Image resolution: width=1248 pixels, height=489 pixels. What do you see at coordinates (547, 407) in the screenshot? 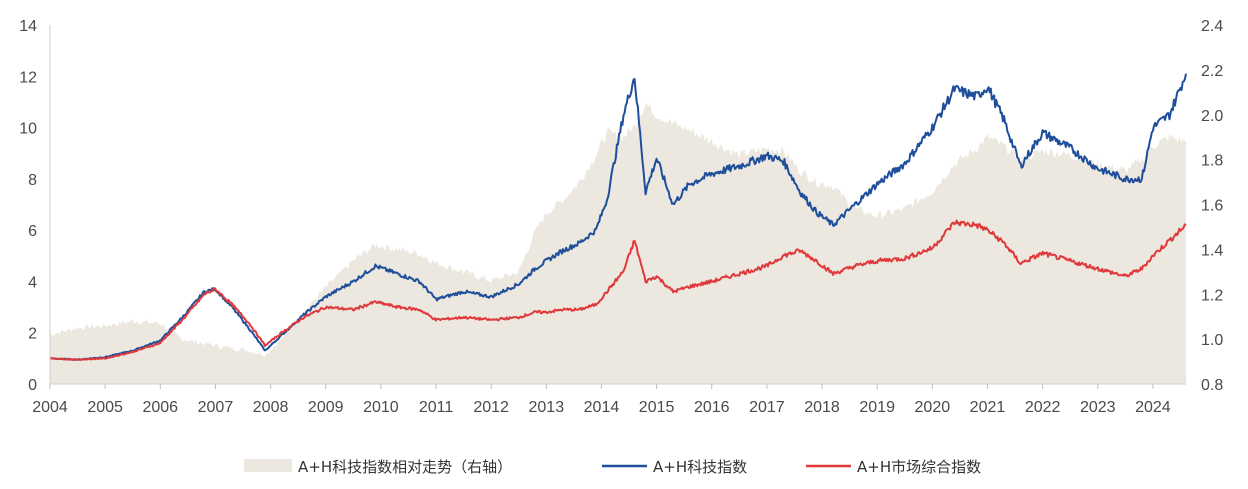
I see `x-tick-label: 2013` at bounding box center [547, 407].